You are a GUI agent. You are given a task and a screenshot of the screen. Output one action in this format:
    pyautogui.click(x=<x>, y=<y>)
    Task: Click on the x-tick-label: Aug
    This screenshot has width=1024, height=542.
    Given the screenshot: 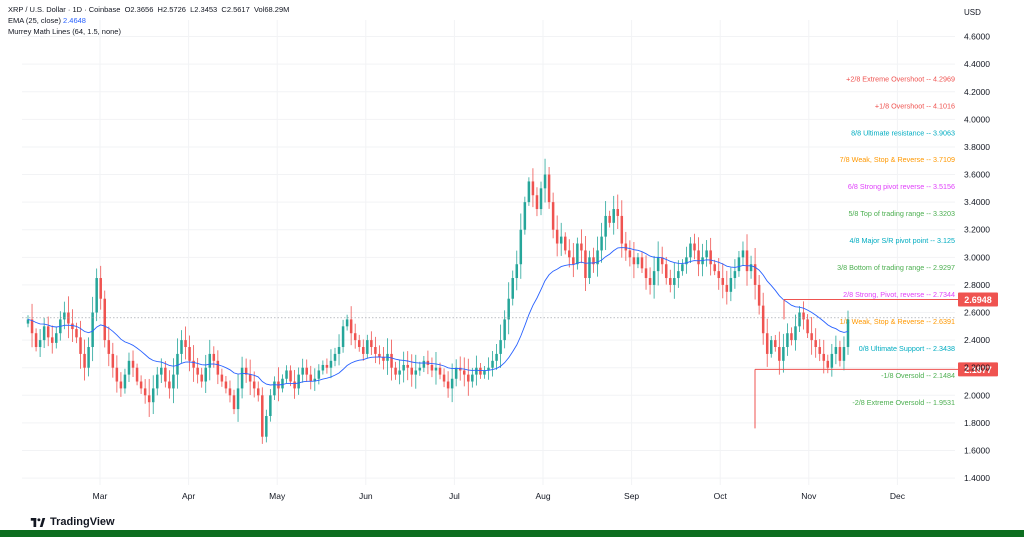 What is the action you would take?
    pyautogui.click(x=542, y=496)
    